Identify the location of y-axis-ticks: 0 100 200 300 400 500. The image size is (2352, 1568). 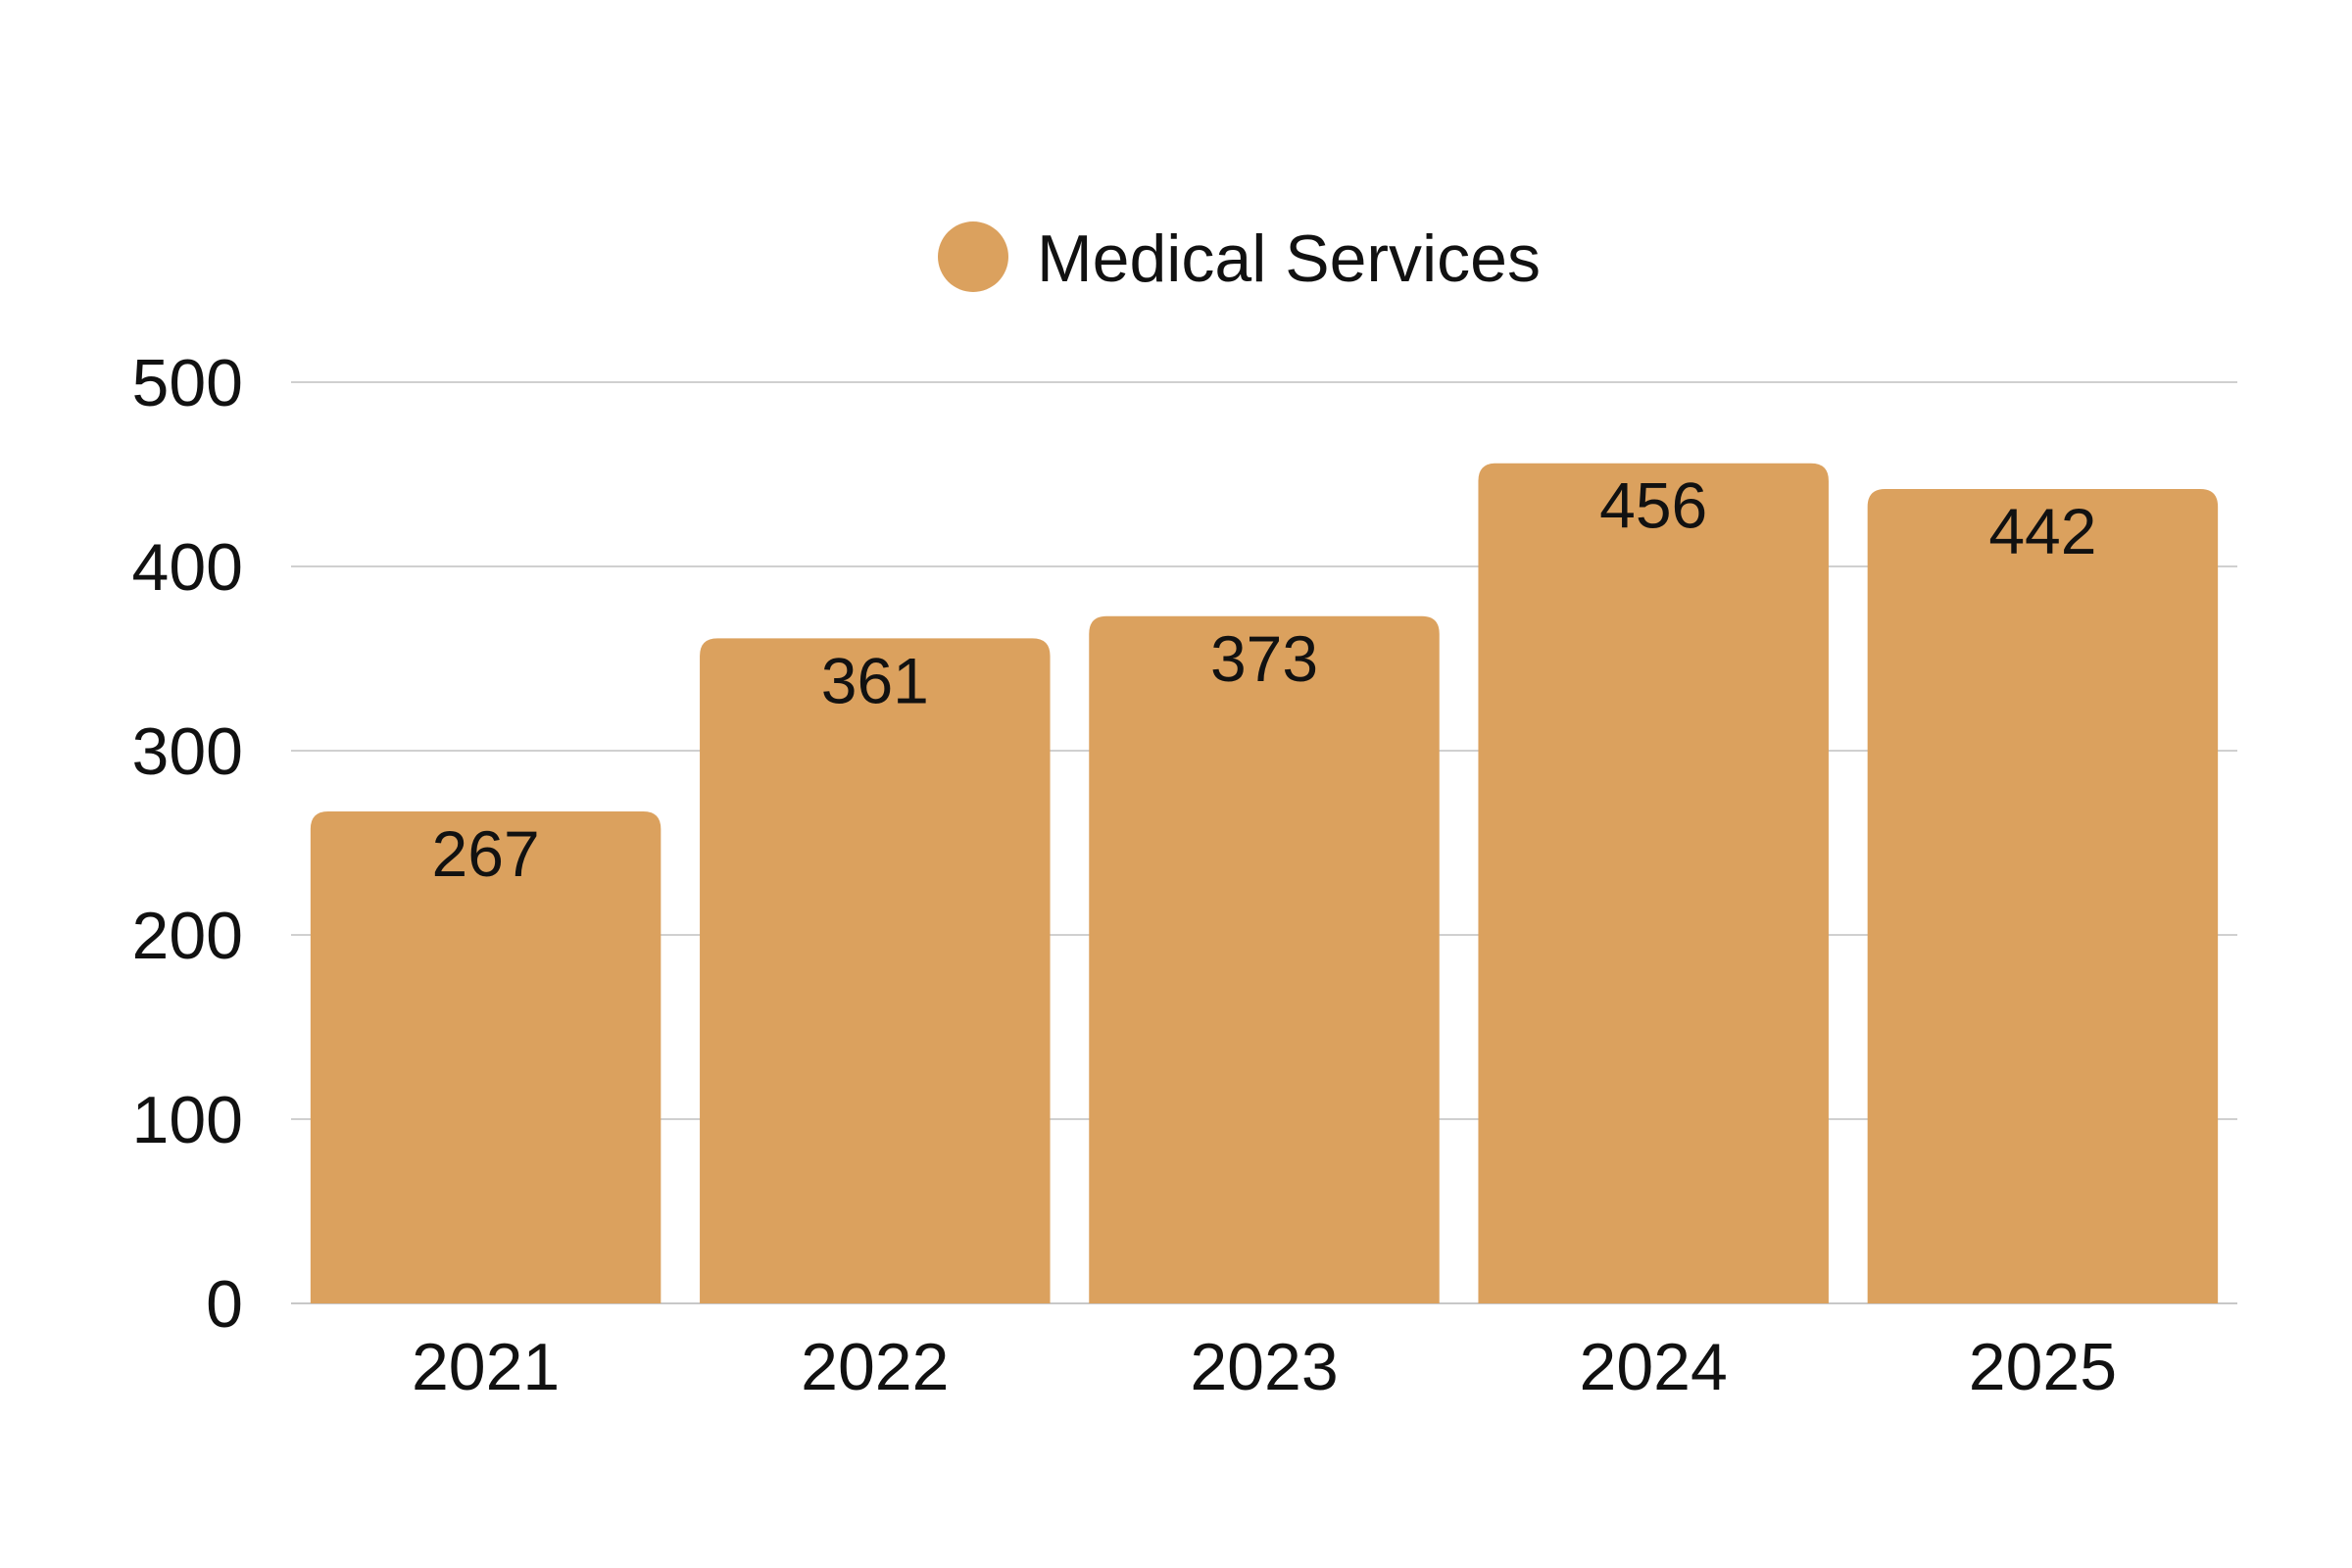
(187, 844).